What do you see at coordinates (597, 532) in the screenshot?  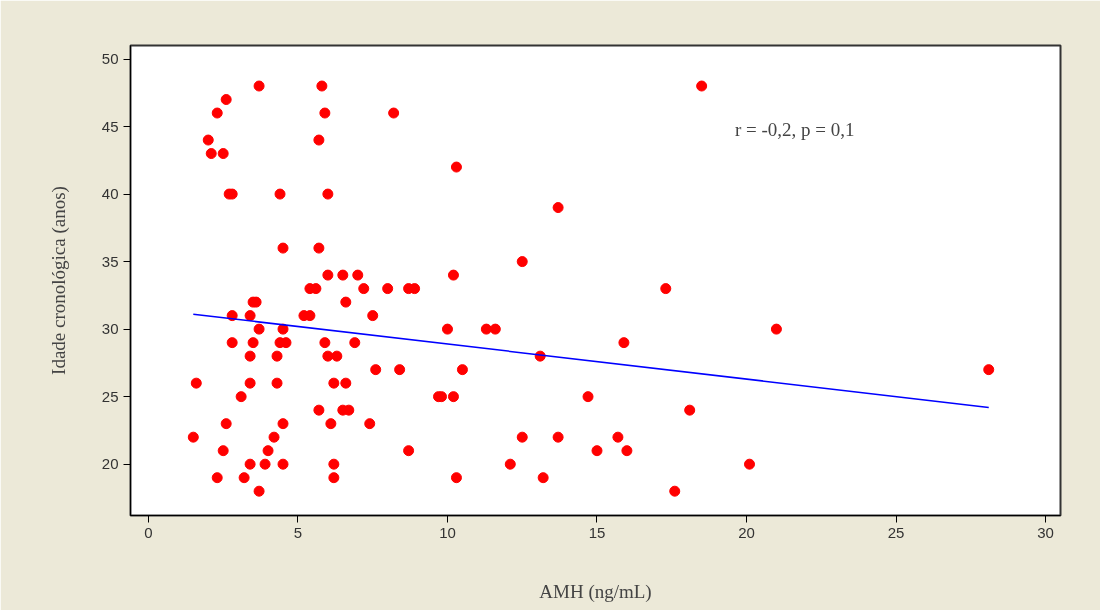 I see `x-tick-label: 15` at bounding box center [597, 532].